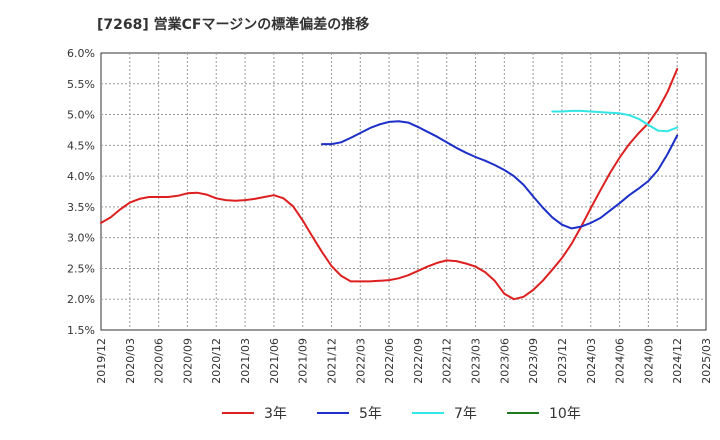 The height and width of the screenshot is (440, 720). I want to click on x-tick-label: 2020/09, so click(187, 361).